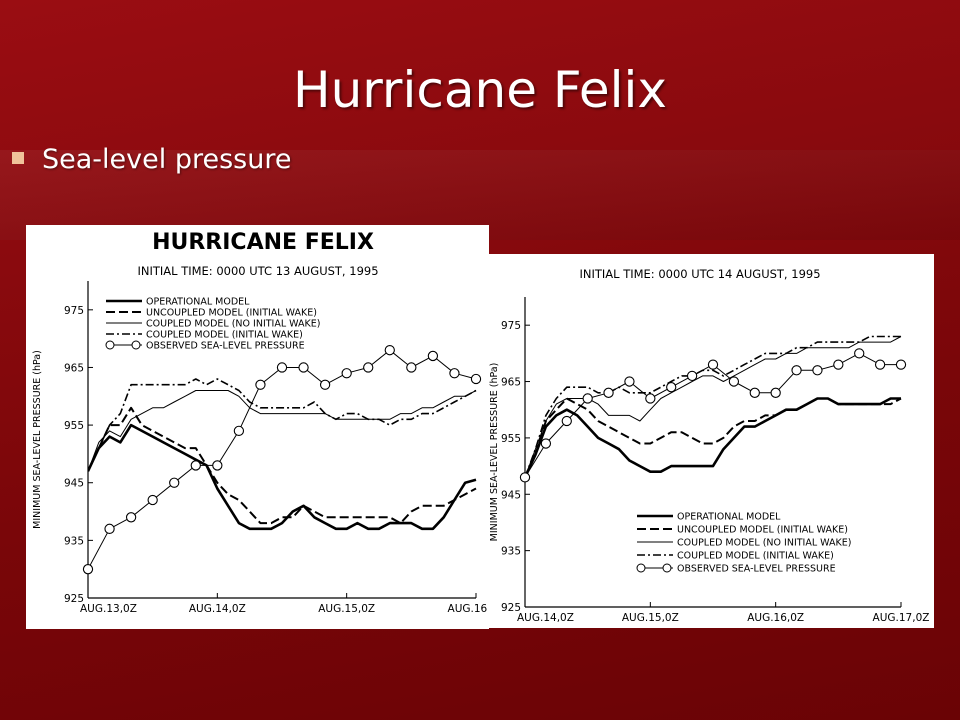 Image resolution: width=960 pixels, height=720 pixels. I want to click on bullet-item: Sea-level pressure, so click(151, 160).